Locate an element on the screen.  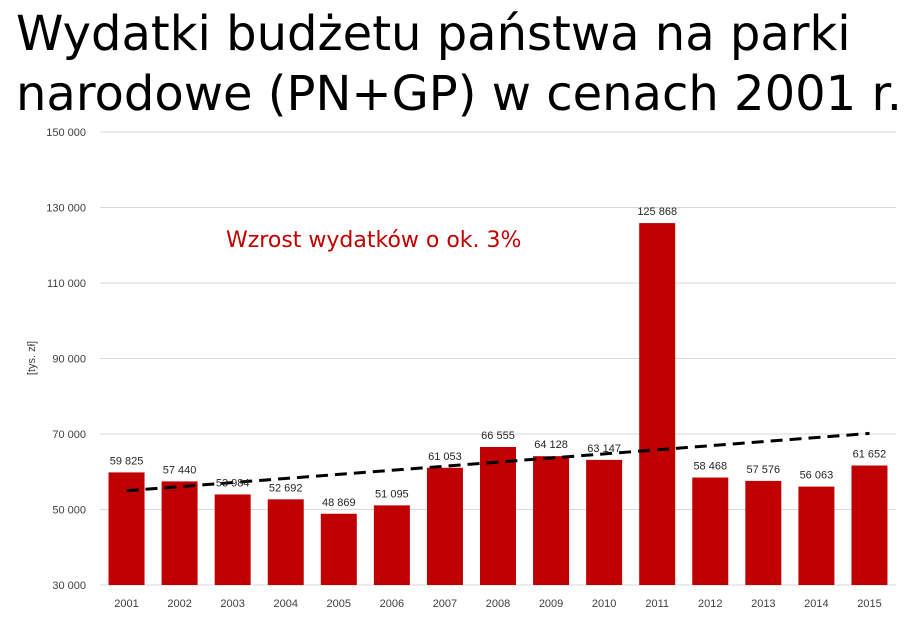
x-tick-label: 2009 is located at coordinates (551, 604).